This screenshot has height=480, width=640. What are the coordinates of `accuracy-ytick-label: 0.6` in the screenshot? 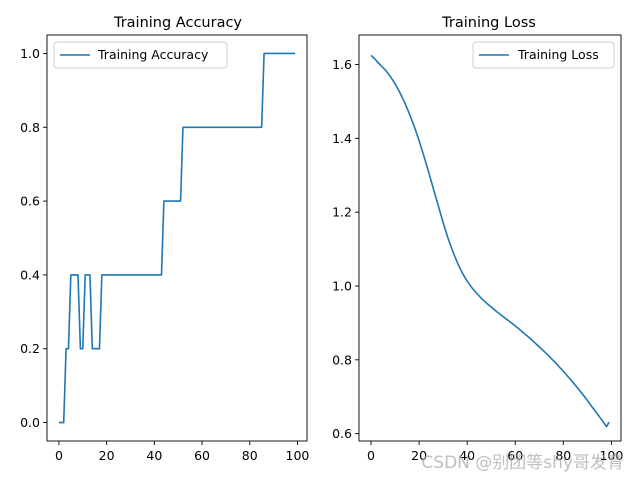 It's located at (30, 201).